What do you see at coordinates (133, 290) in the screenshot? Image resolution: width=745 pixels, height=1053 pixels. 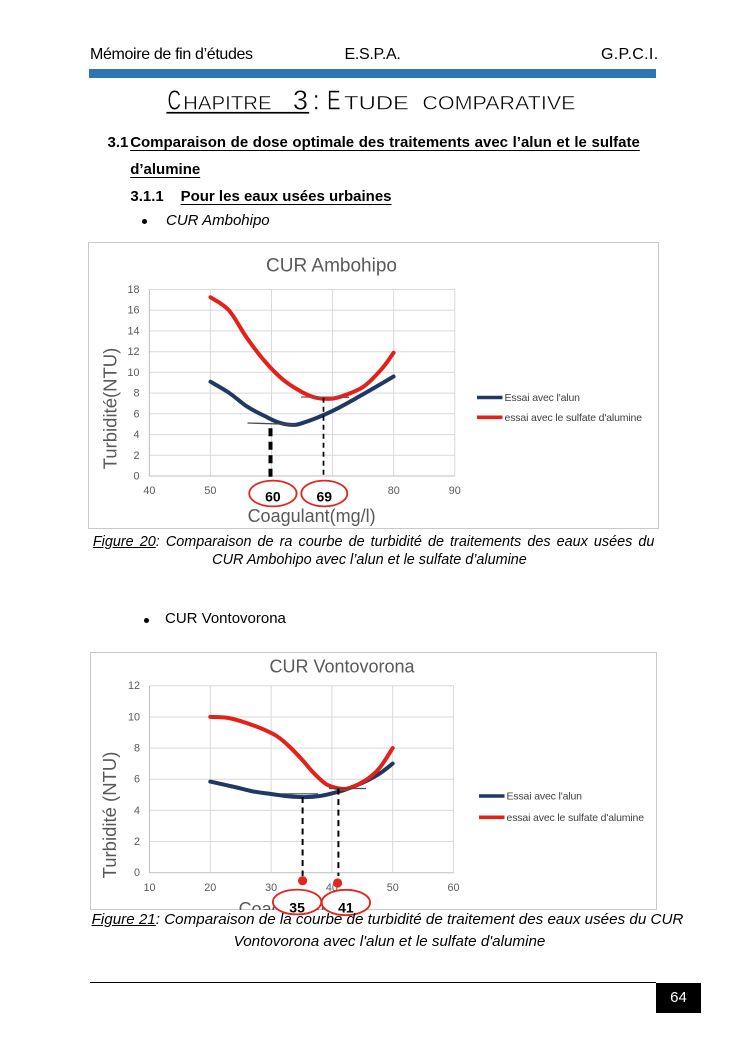 I see `svg-text: 18` at bounding box center [133, 290].